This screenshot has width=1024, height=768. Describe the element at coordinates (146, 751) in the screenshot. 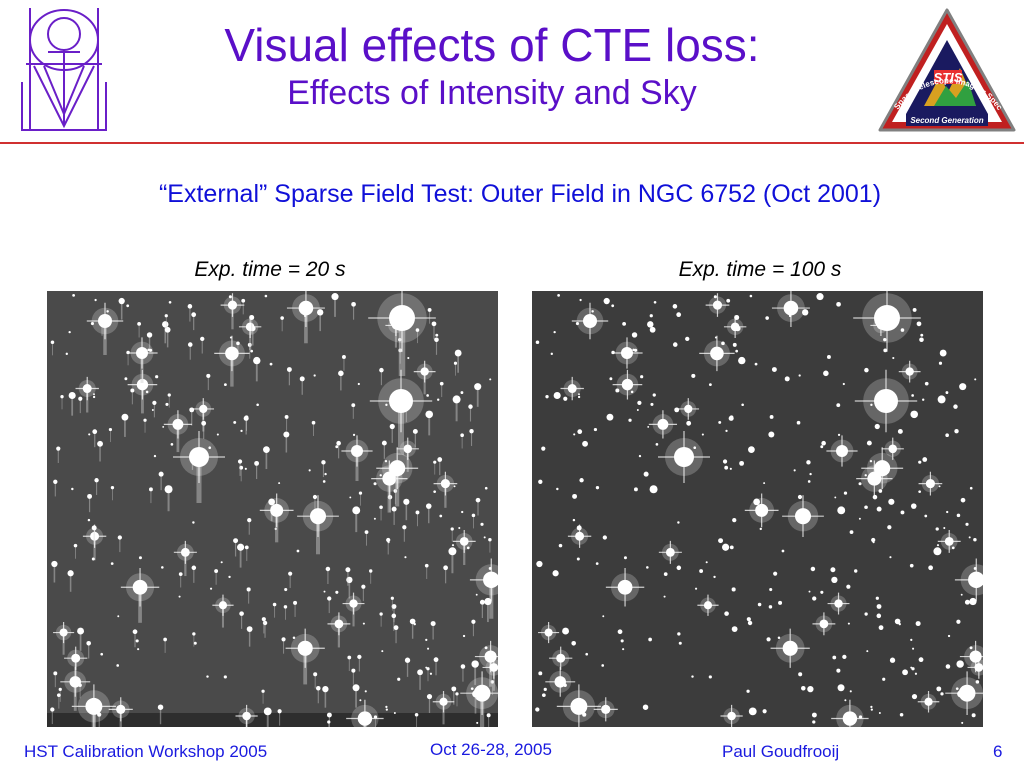

I see `footer-workshop: HST Calibration Workshop 2005` at that location.